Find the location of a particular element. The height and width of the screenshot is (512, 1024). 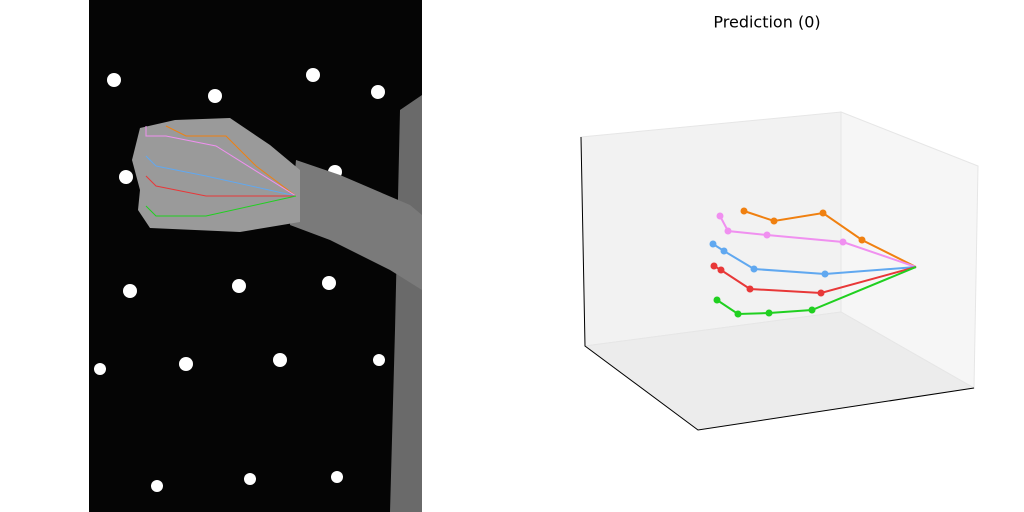

hand is located at coordinates (216, 175).